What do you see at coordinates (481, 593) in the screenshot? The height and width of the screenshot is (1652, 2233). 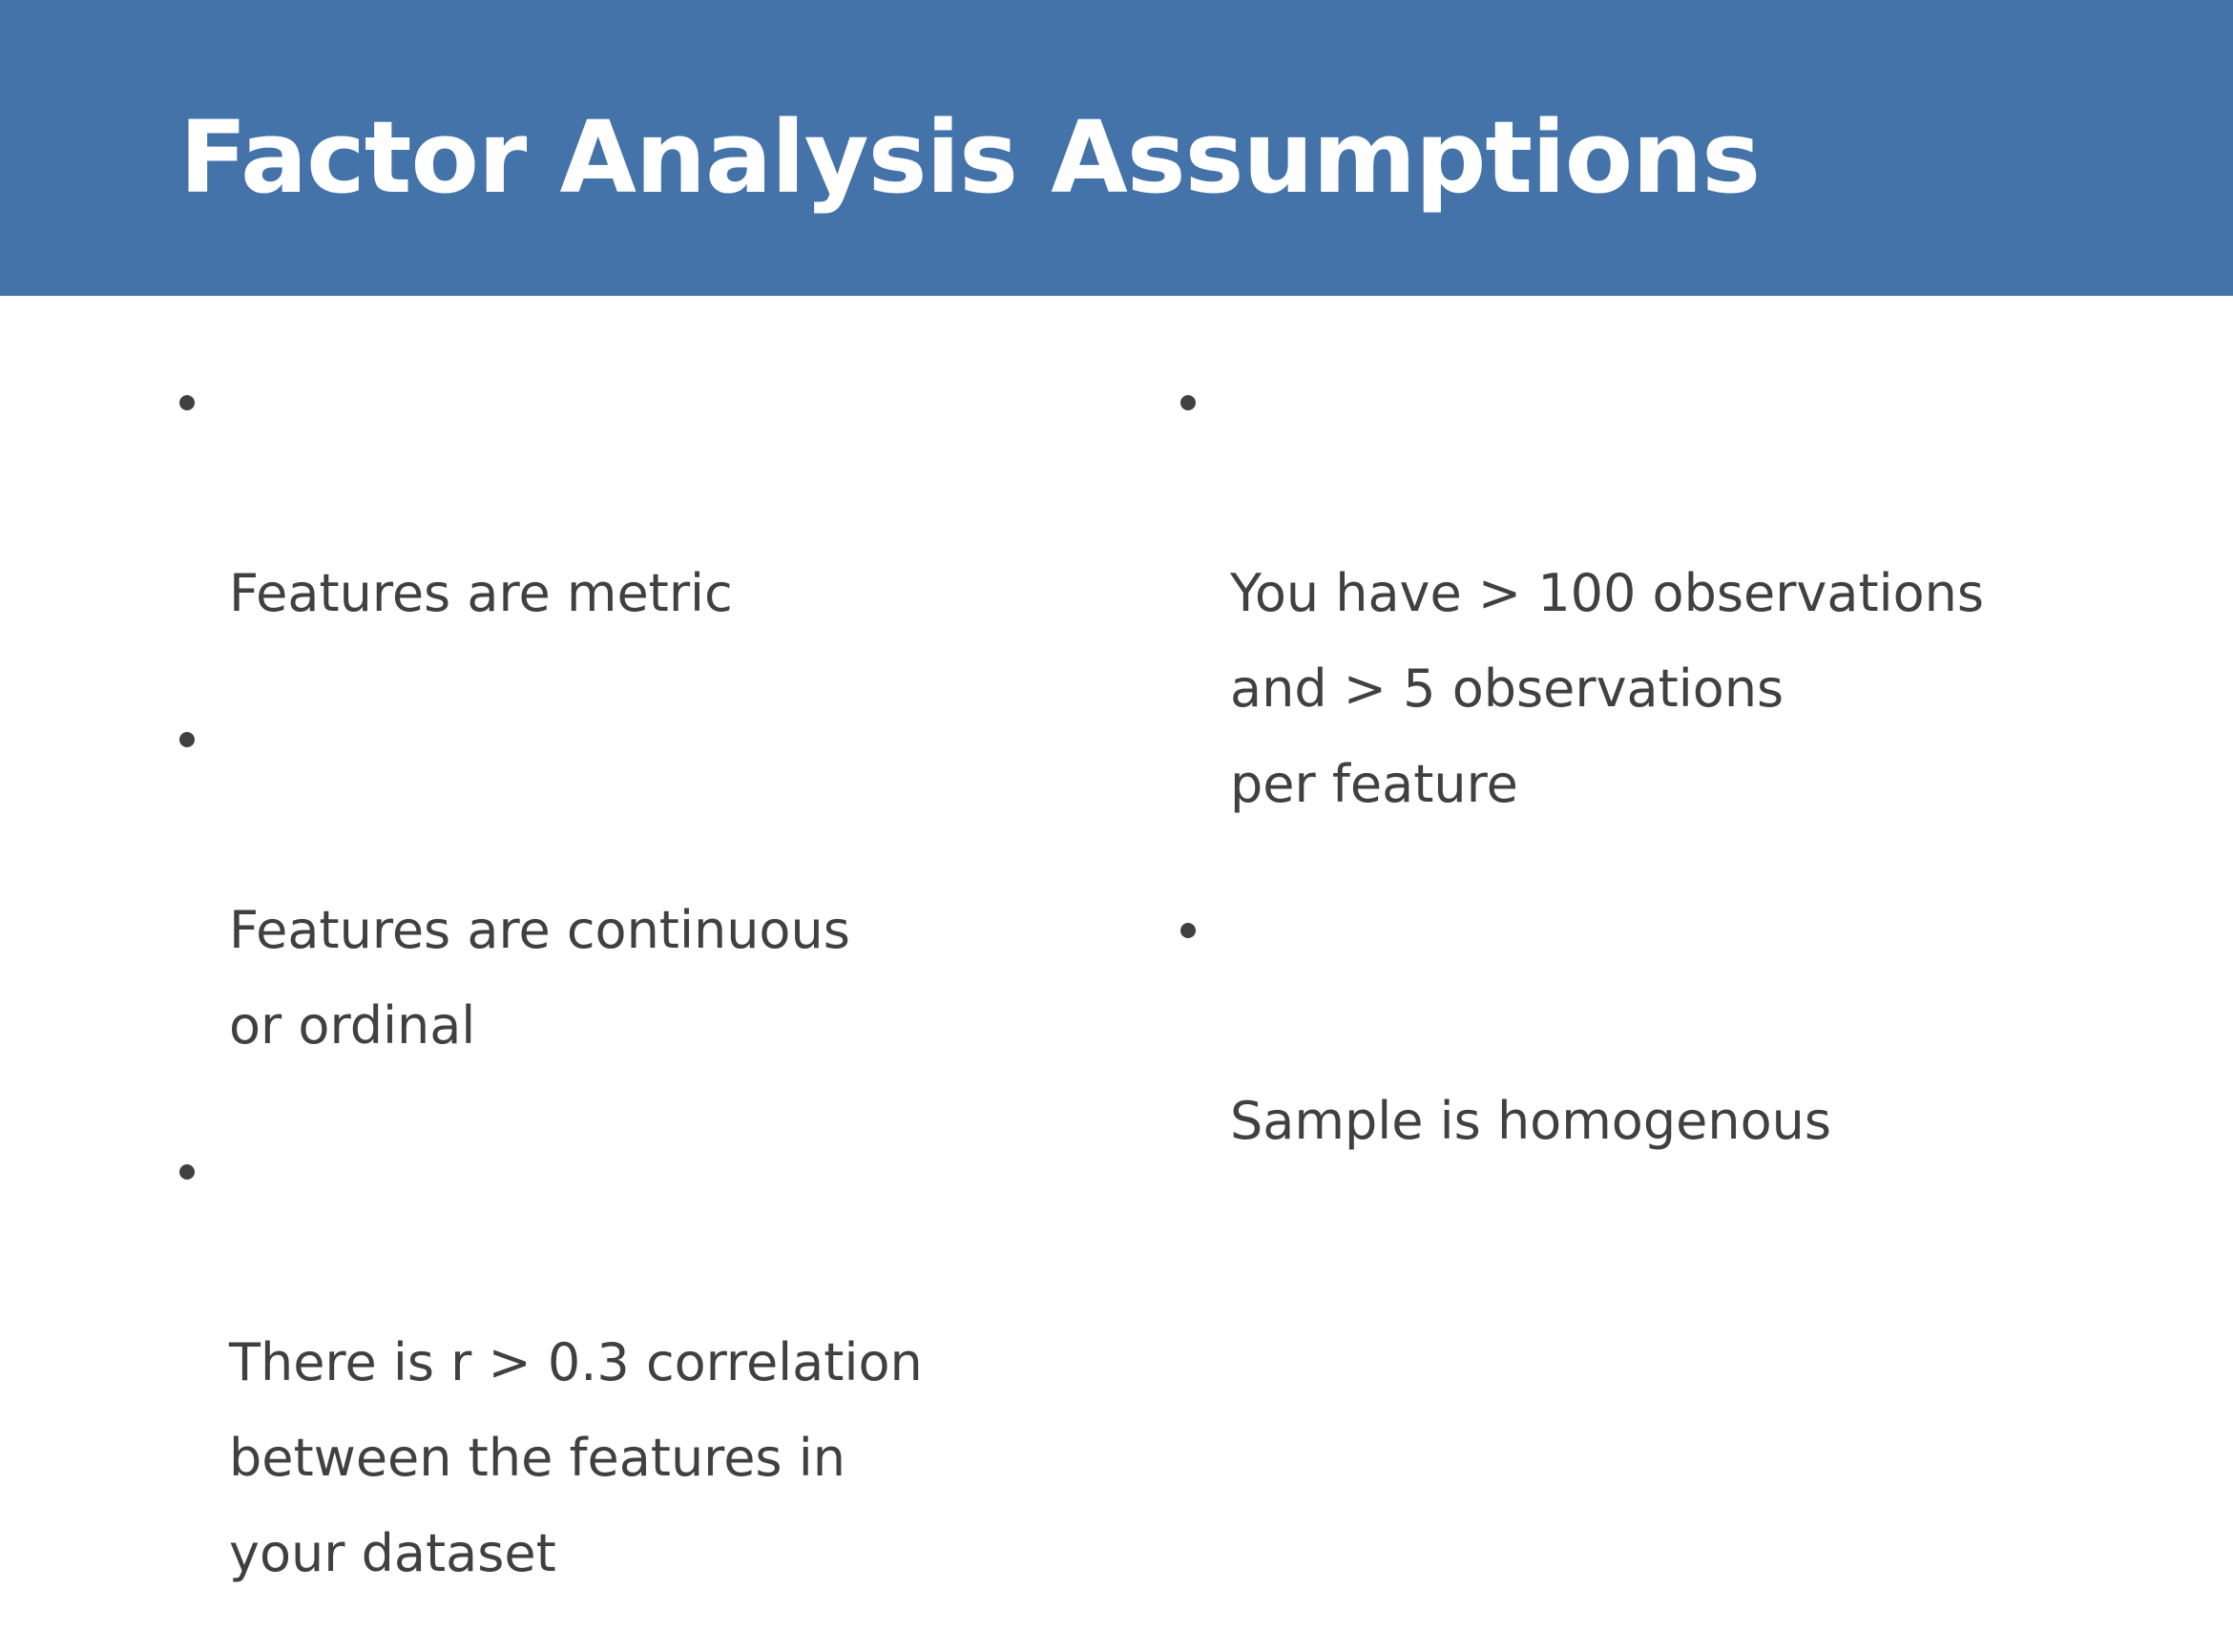 I see `list-item-text: Features are metric` at bounding box center [481, 593].